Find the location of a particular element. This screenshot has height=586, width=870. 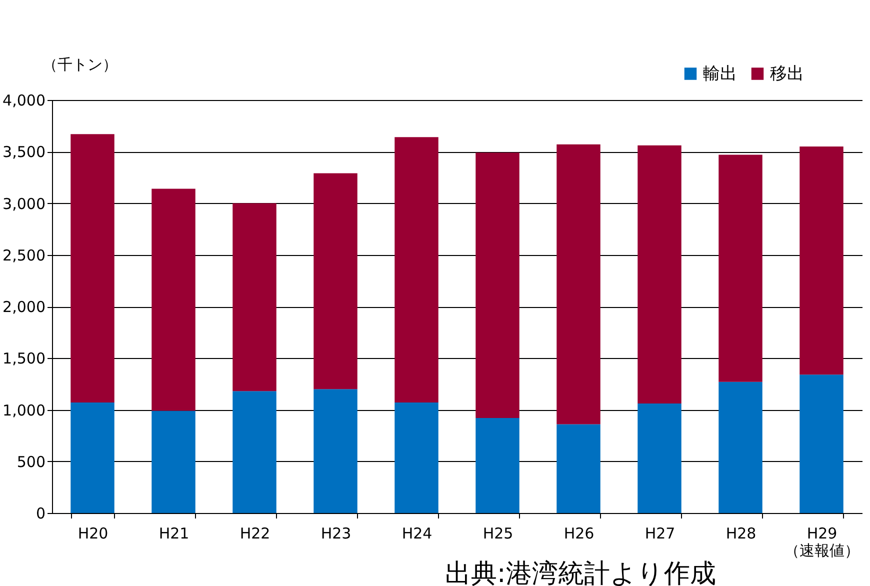

source-note: 出典:港湾統計より作成 is located at coordinates (580, 572).